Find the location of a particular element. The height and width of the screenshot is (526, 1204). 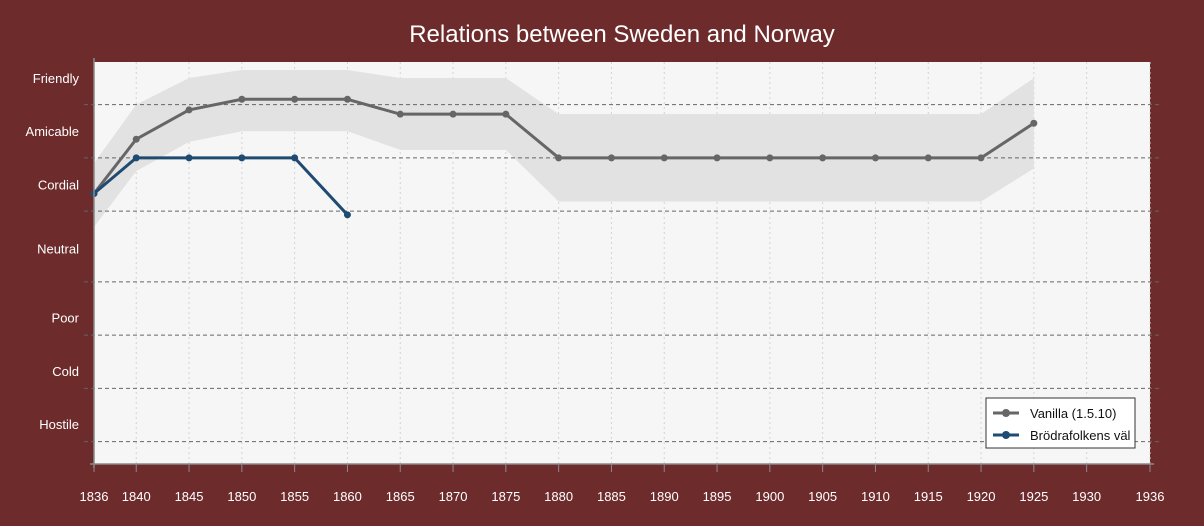

legend-label-vanilla: Vanilla (1.5.10) is located at coordinates (1073, 413).